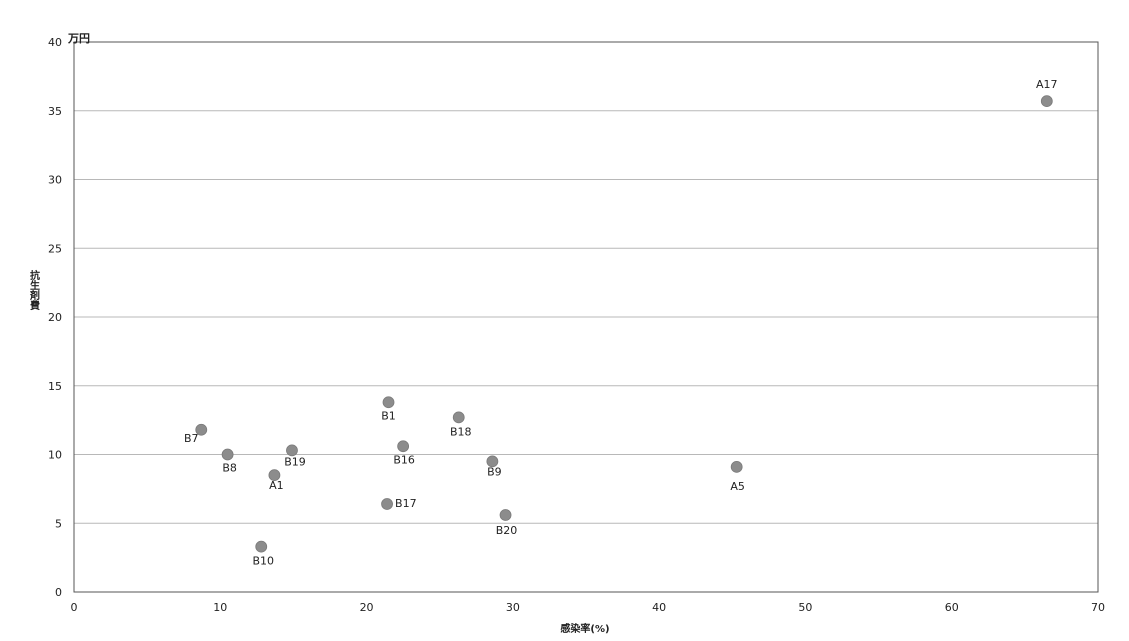  What do you see at coordinates (55, 455) in the screenshot?
I see `y-tick-label: 10` at bounding box center [55, 455].